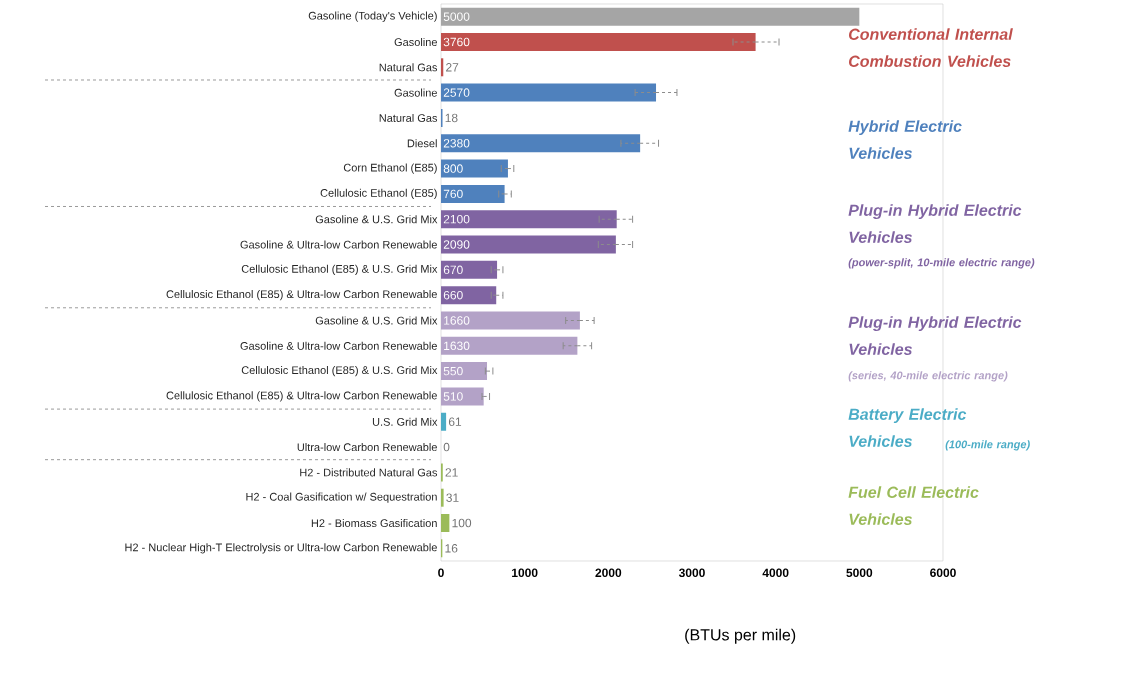 The image size is (1124, 692). What do you see at coordinates (374, 523) in the screenshot?
I see `y-tick-label: H2 - Biomass Gasification` at bounding box center [374, 523].